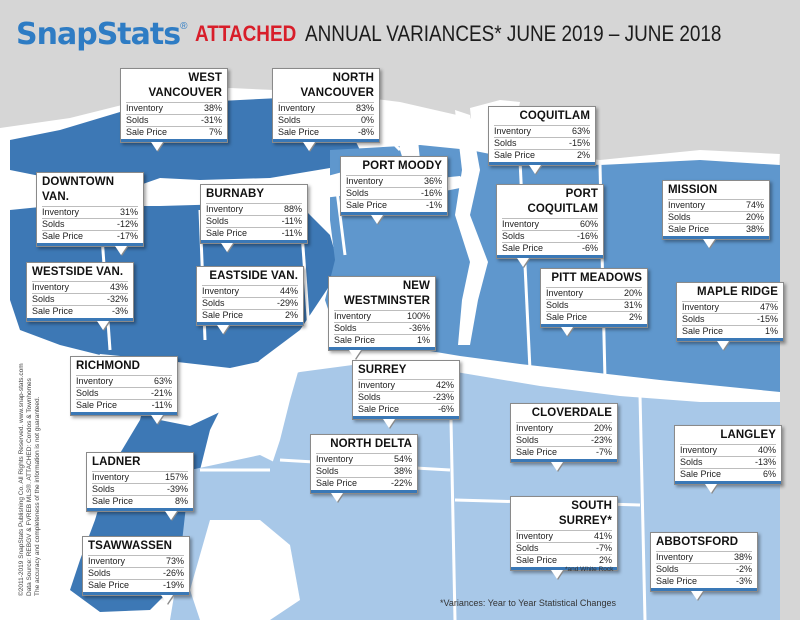 The image size is (800, 620). I want to click on stat-value: -7%, so click(603, 548).